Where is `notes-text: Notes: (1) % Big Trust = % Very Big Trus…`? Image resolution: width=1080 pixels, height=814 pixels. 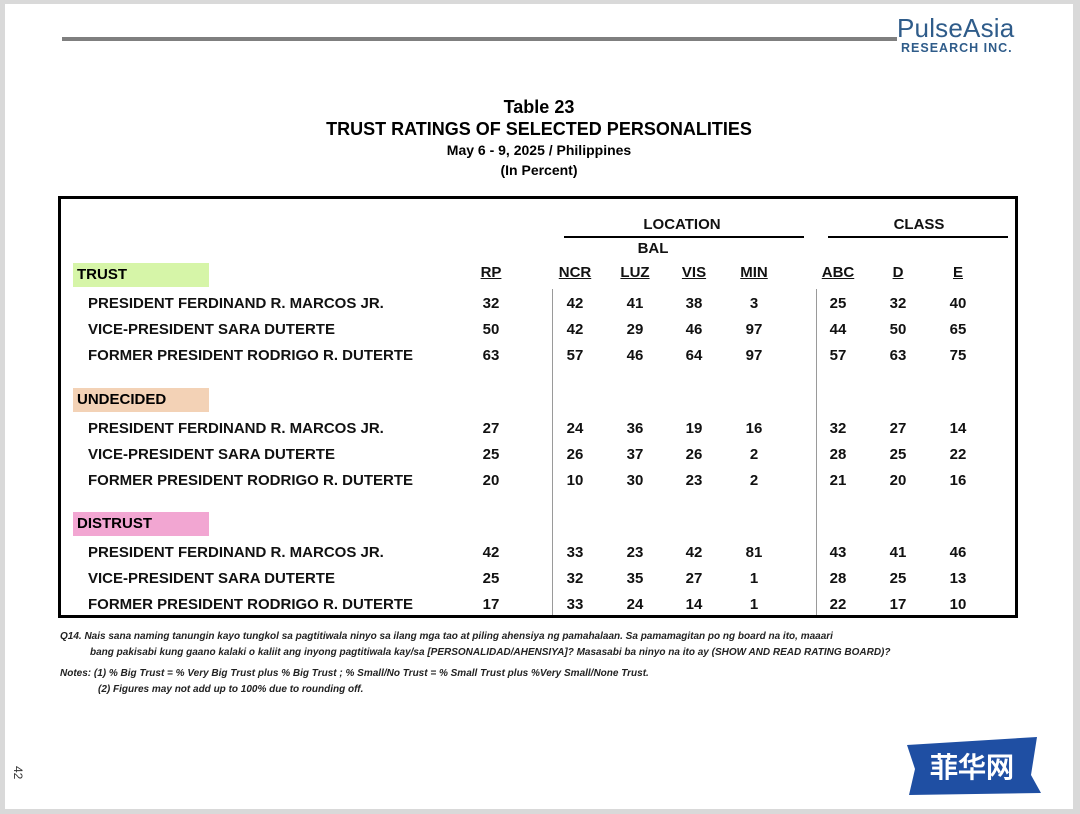
notes-text: Notes: (1) % Big Trust = % Very Big Trus… is located at coordinates (354, 682).